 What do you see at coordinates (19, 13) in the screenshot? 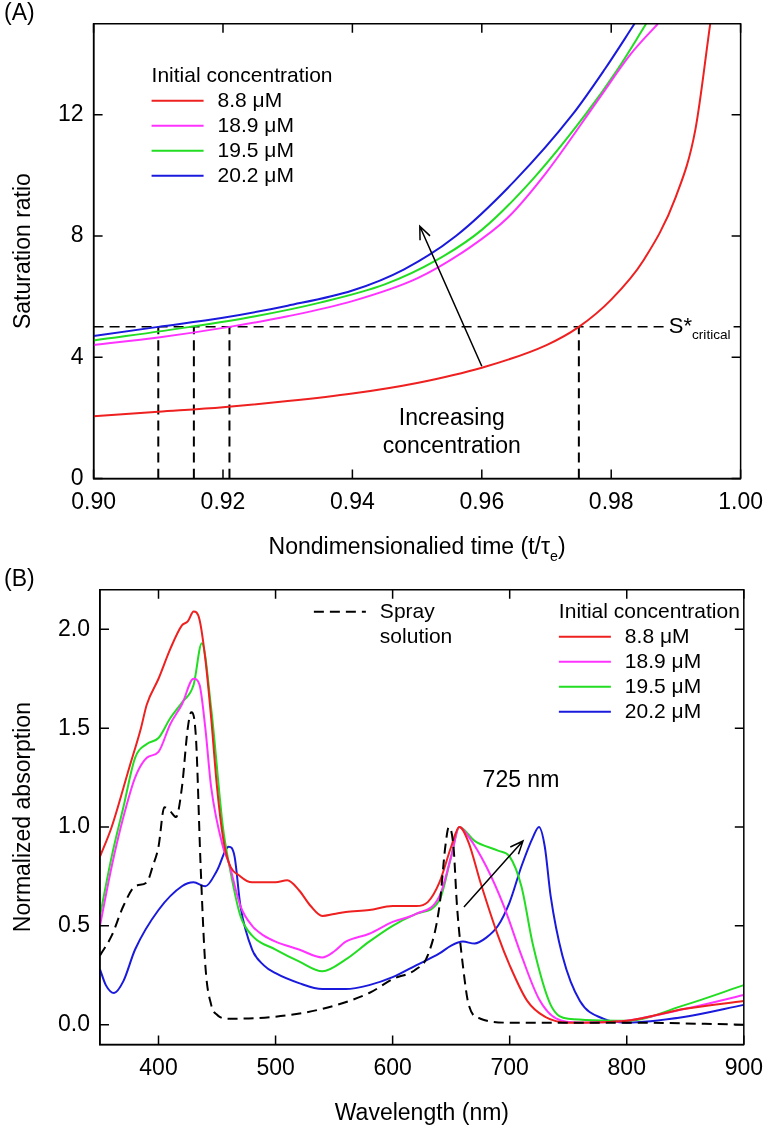
I see `text: (A)` at bounding box center [19, 13].